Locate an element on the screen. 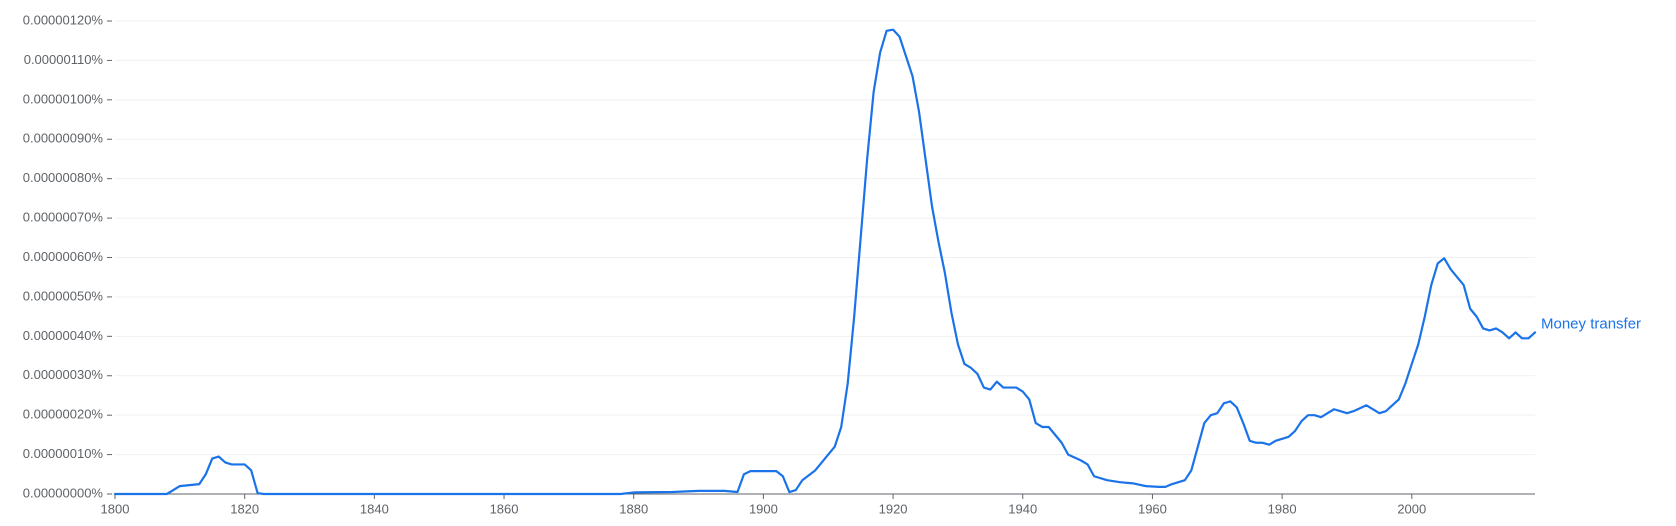 The width and height of the screenshot is (1676, 526). x-tick-label: 1980 is located at coordinates (1282, 508).